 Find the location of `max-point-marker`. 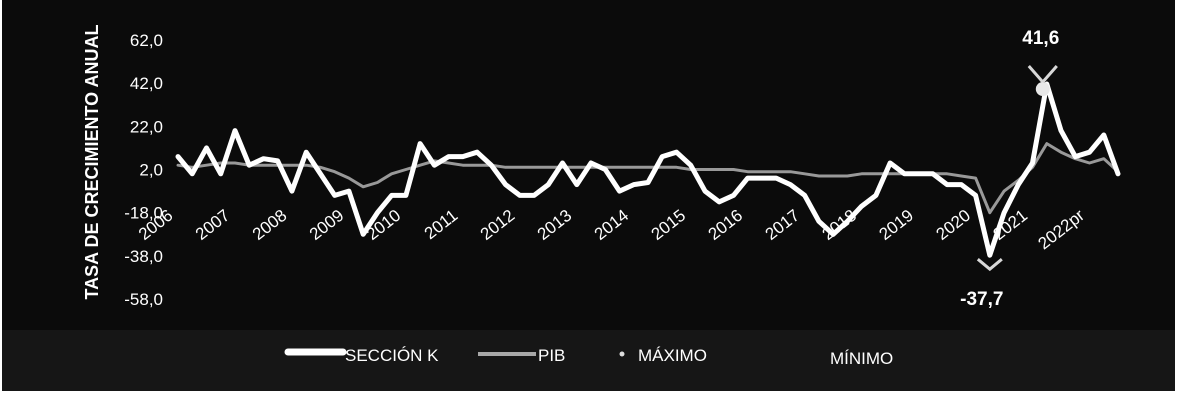

max-point-marker is located at coordinates (1042, 89).